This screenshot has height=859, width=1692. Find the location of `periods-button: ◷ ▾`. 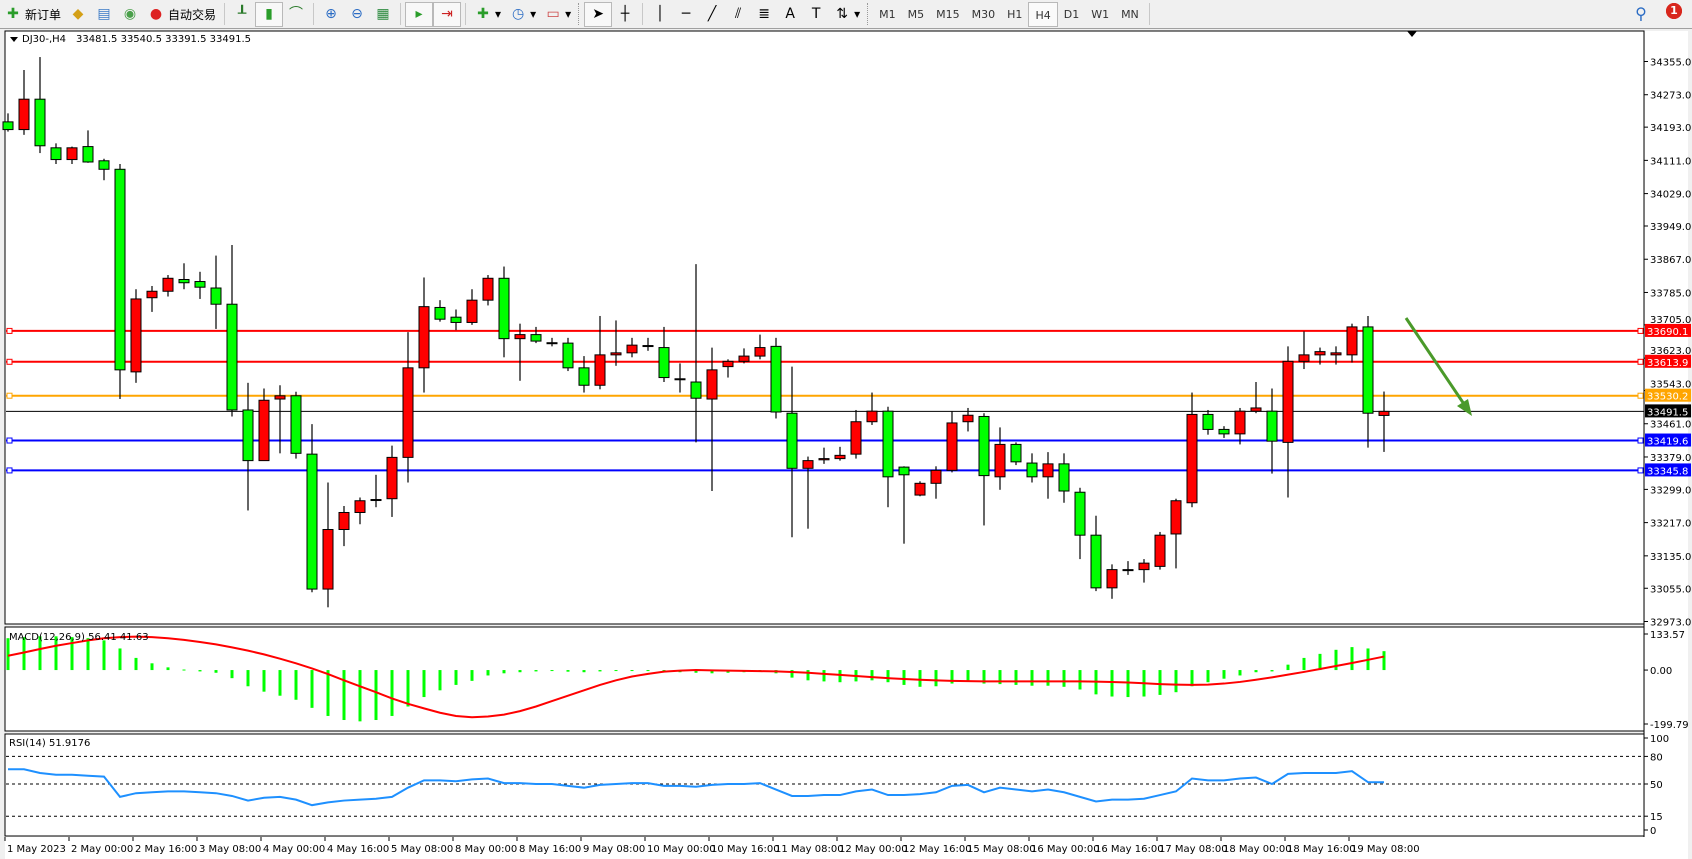

periods-button: ◷ ▾ is located at coordinates (522, 14).